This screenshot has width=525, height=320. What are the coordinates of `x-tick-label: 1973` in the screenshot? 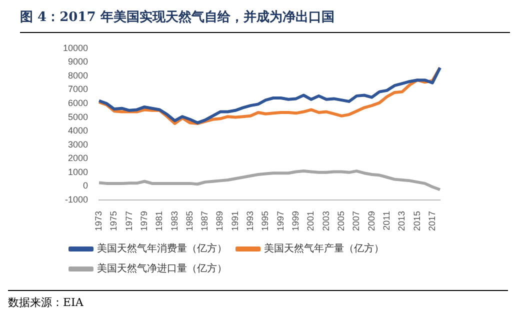 It's located at (99, 221).